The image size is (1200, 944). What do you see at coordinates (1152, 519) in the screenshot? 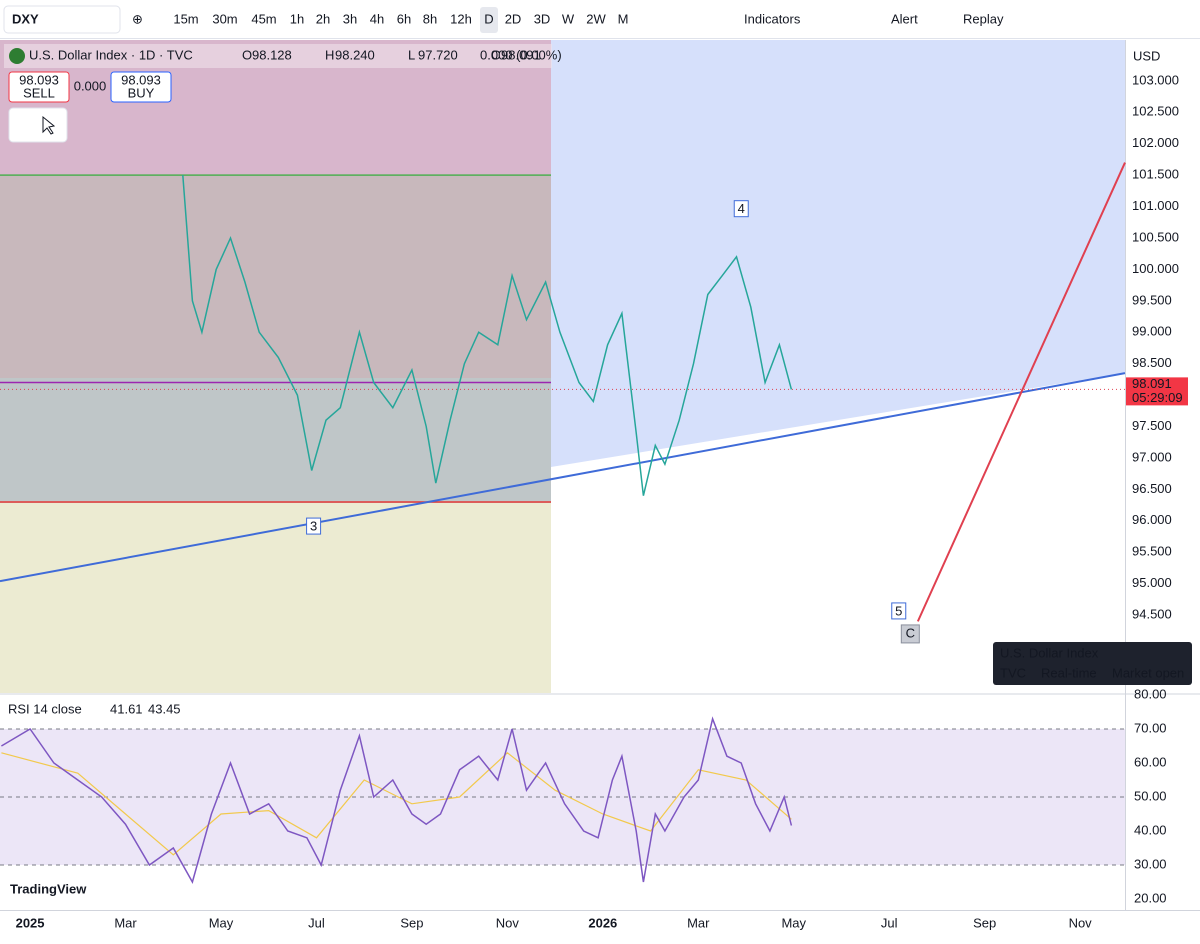
I see `y-tick-label: 96.000` at bounding box center [1152, 519].